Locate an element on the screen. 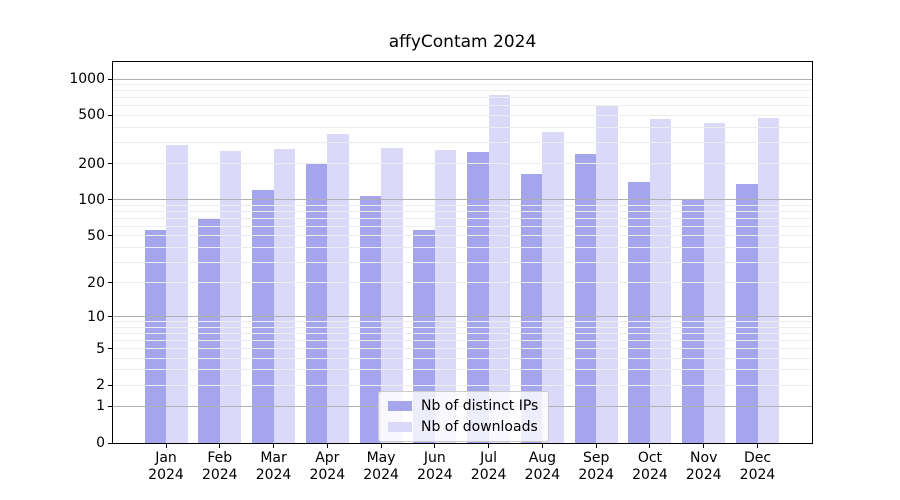  x-axis-tick-label: Aug 2024 is located at coordinates (542, 467).